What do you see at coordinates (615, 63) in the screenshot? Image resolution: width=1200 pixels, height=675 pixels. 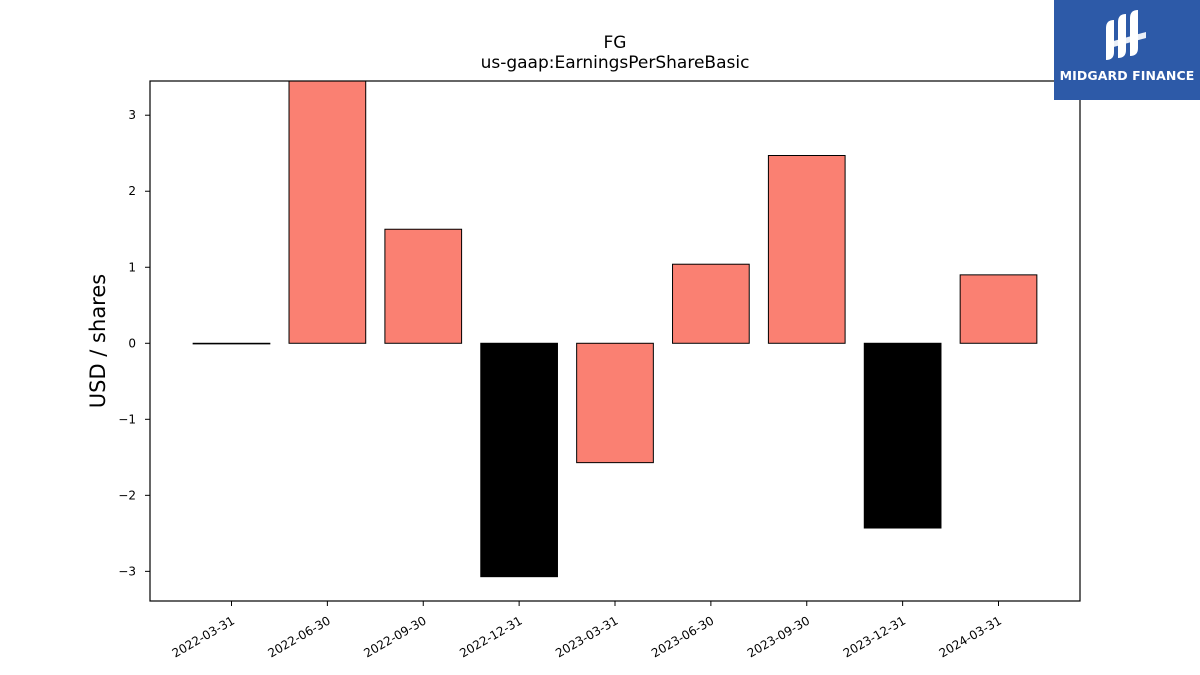 I see `chart-subtitle: us-gaap:EarningsPerShareBasic` at bounding box center [615, 63].